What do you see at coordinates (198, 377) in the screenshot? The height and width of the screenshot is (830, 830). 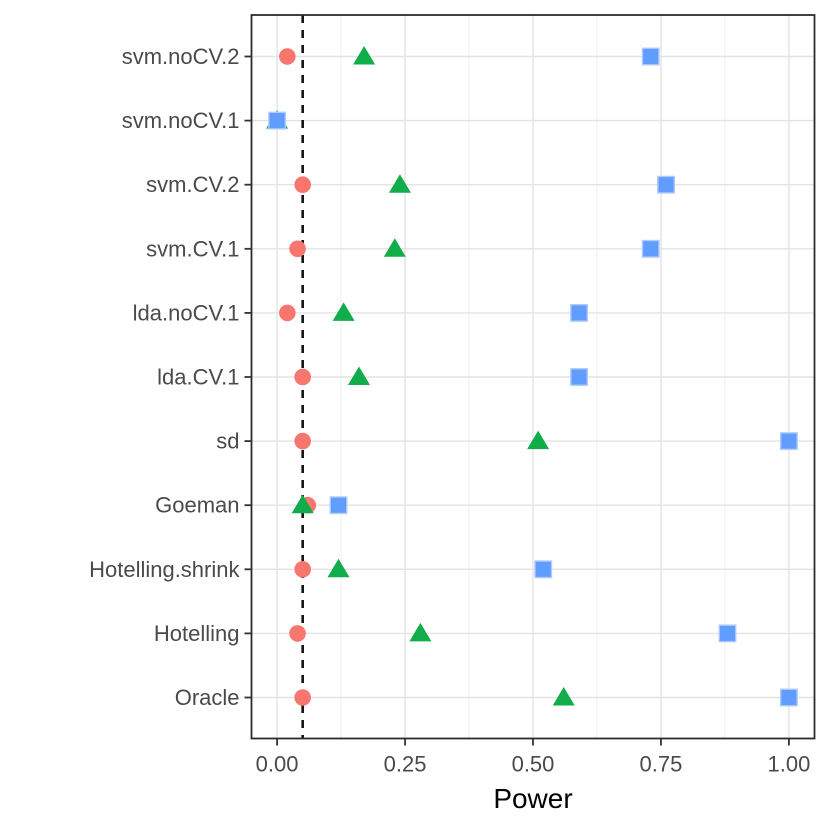 I see `y-tick-label: lda.CV.1` at bounding box center [198, 377].